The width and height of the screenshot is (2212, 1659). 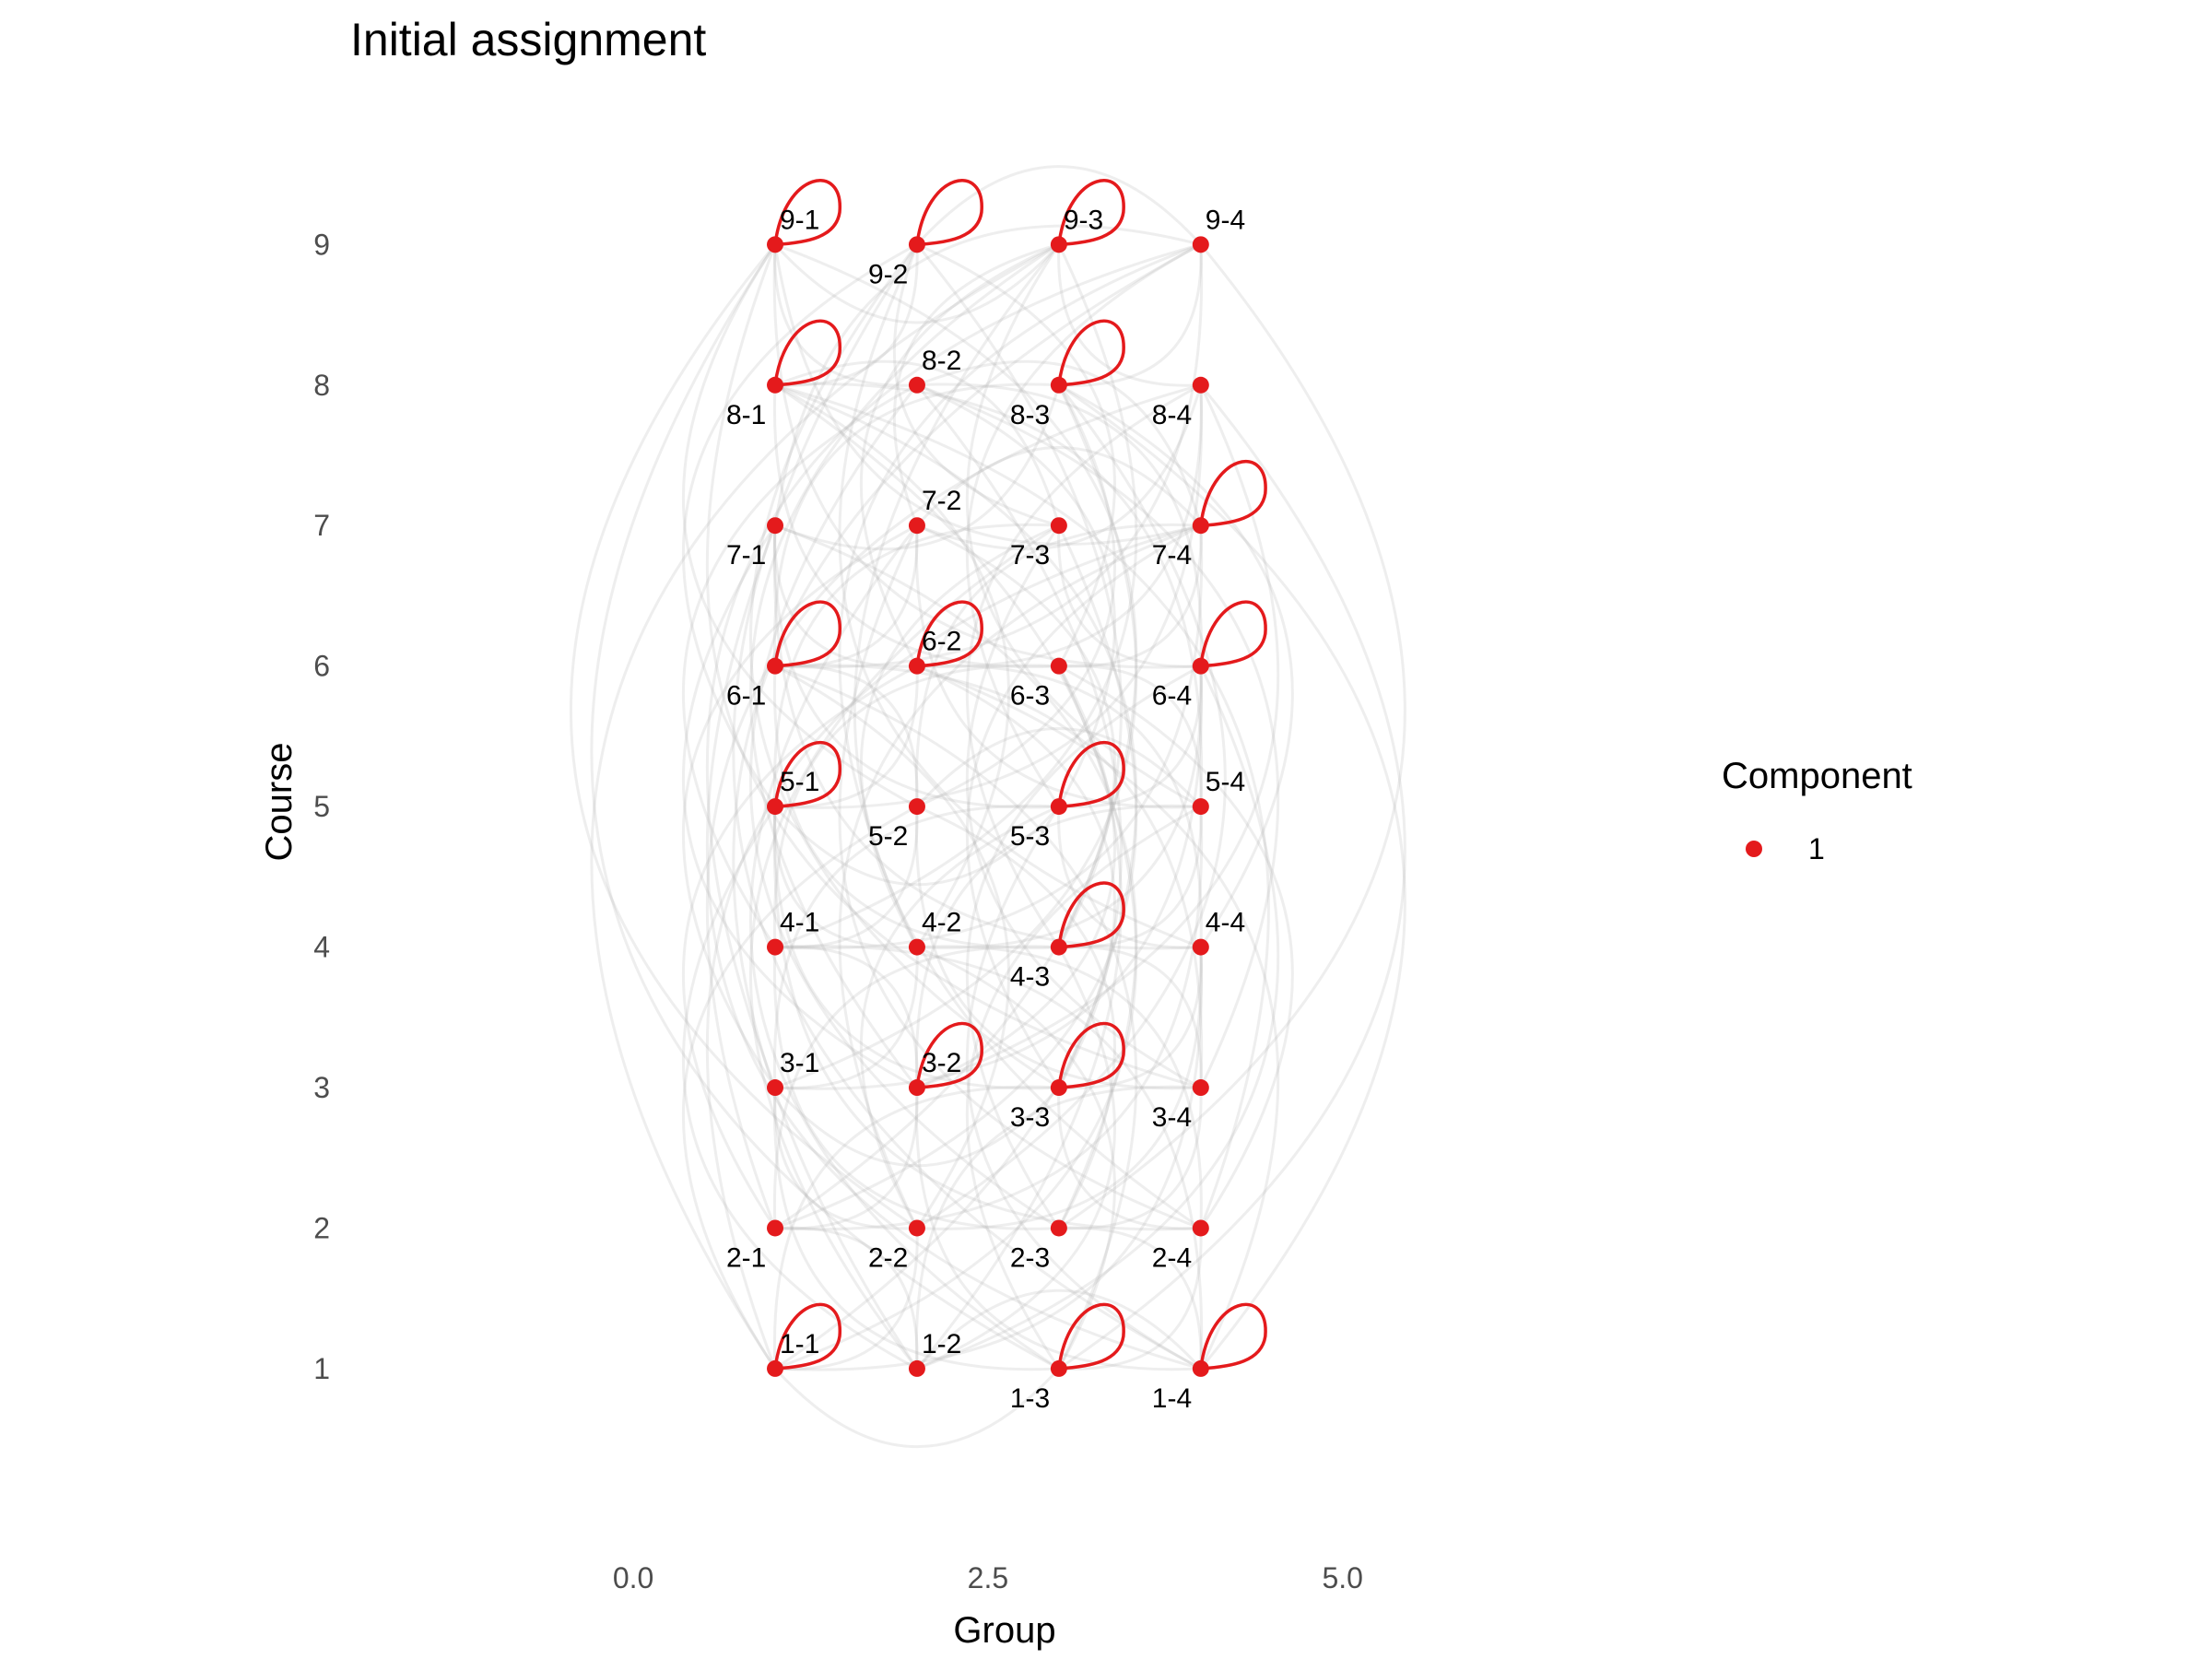 I want to click on node-label-1-2: 1-2, so click(x=941, y=1344).